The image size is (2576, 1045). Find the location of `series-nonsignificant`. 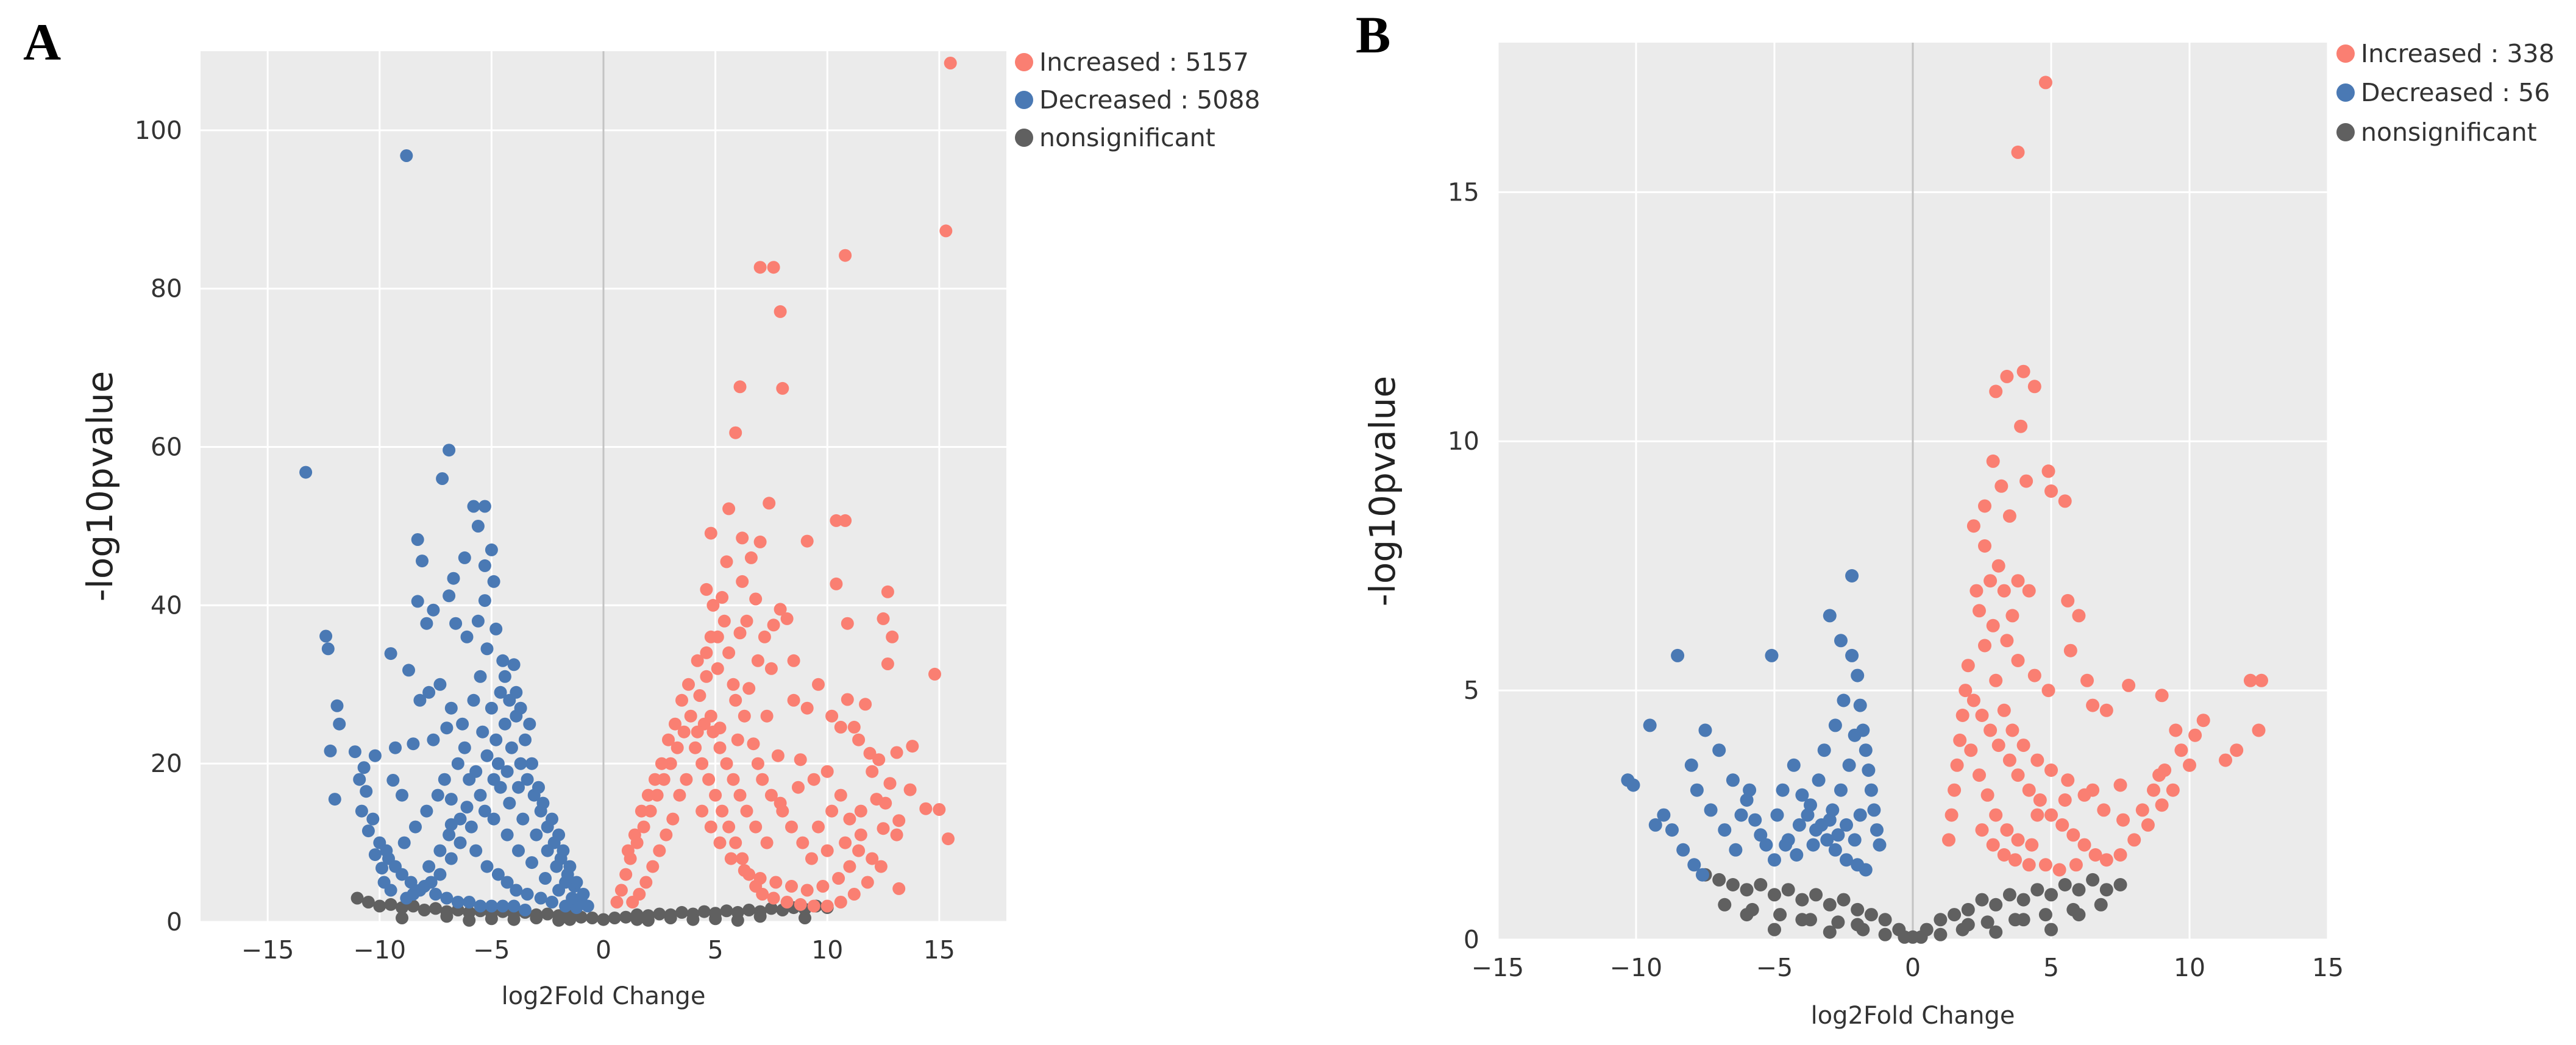

series-nonsignificant is located at coordinates (1912, 906).